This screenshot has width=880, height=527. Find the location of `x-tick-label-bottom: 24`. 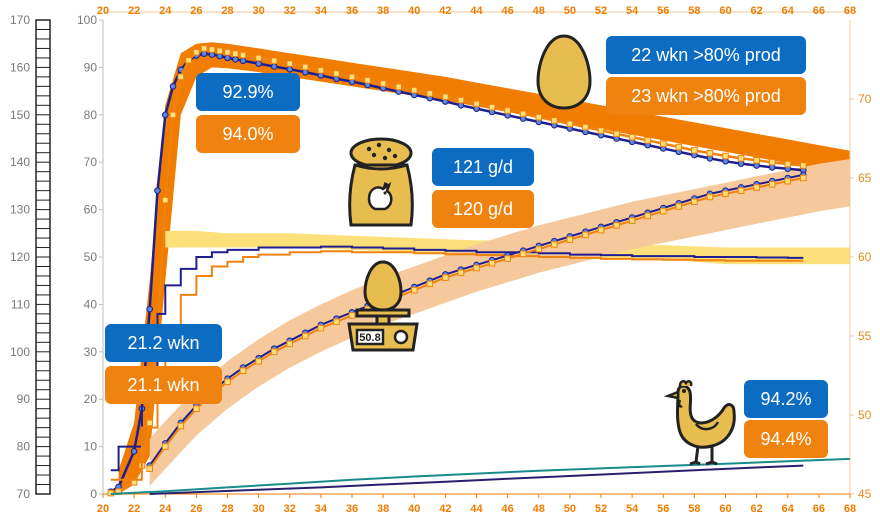

x-tick-label-bottom: 24 is located at coordinates (165, 509).